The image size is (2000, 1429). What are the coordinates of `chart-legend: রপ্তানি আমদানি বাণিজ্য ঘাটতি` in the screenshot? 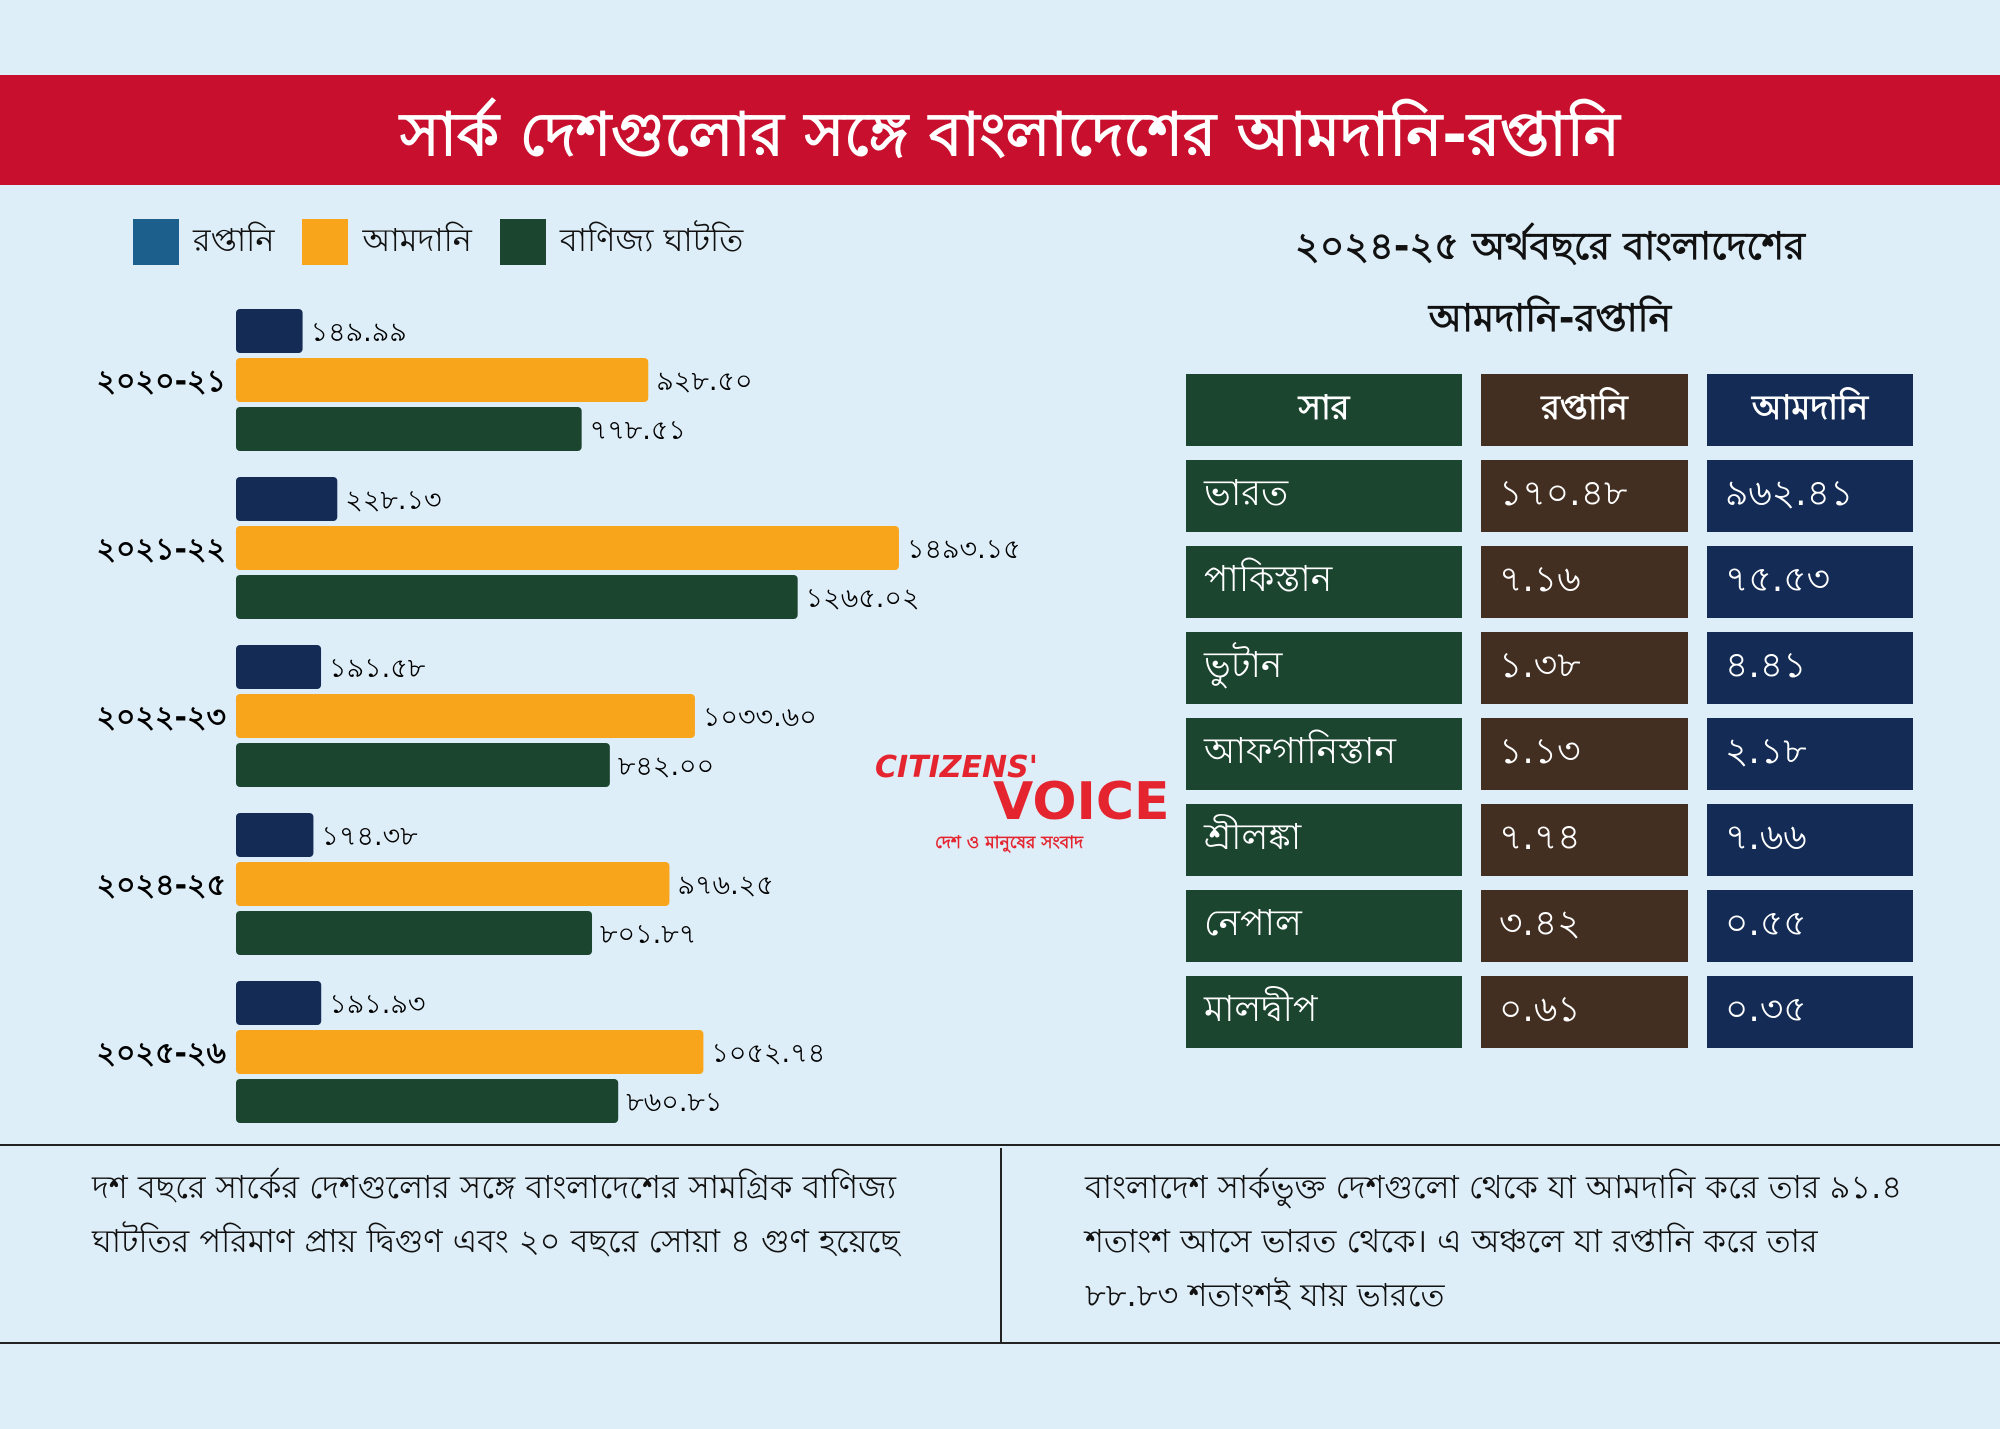 It's located at (438, 242).